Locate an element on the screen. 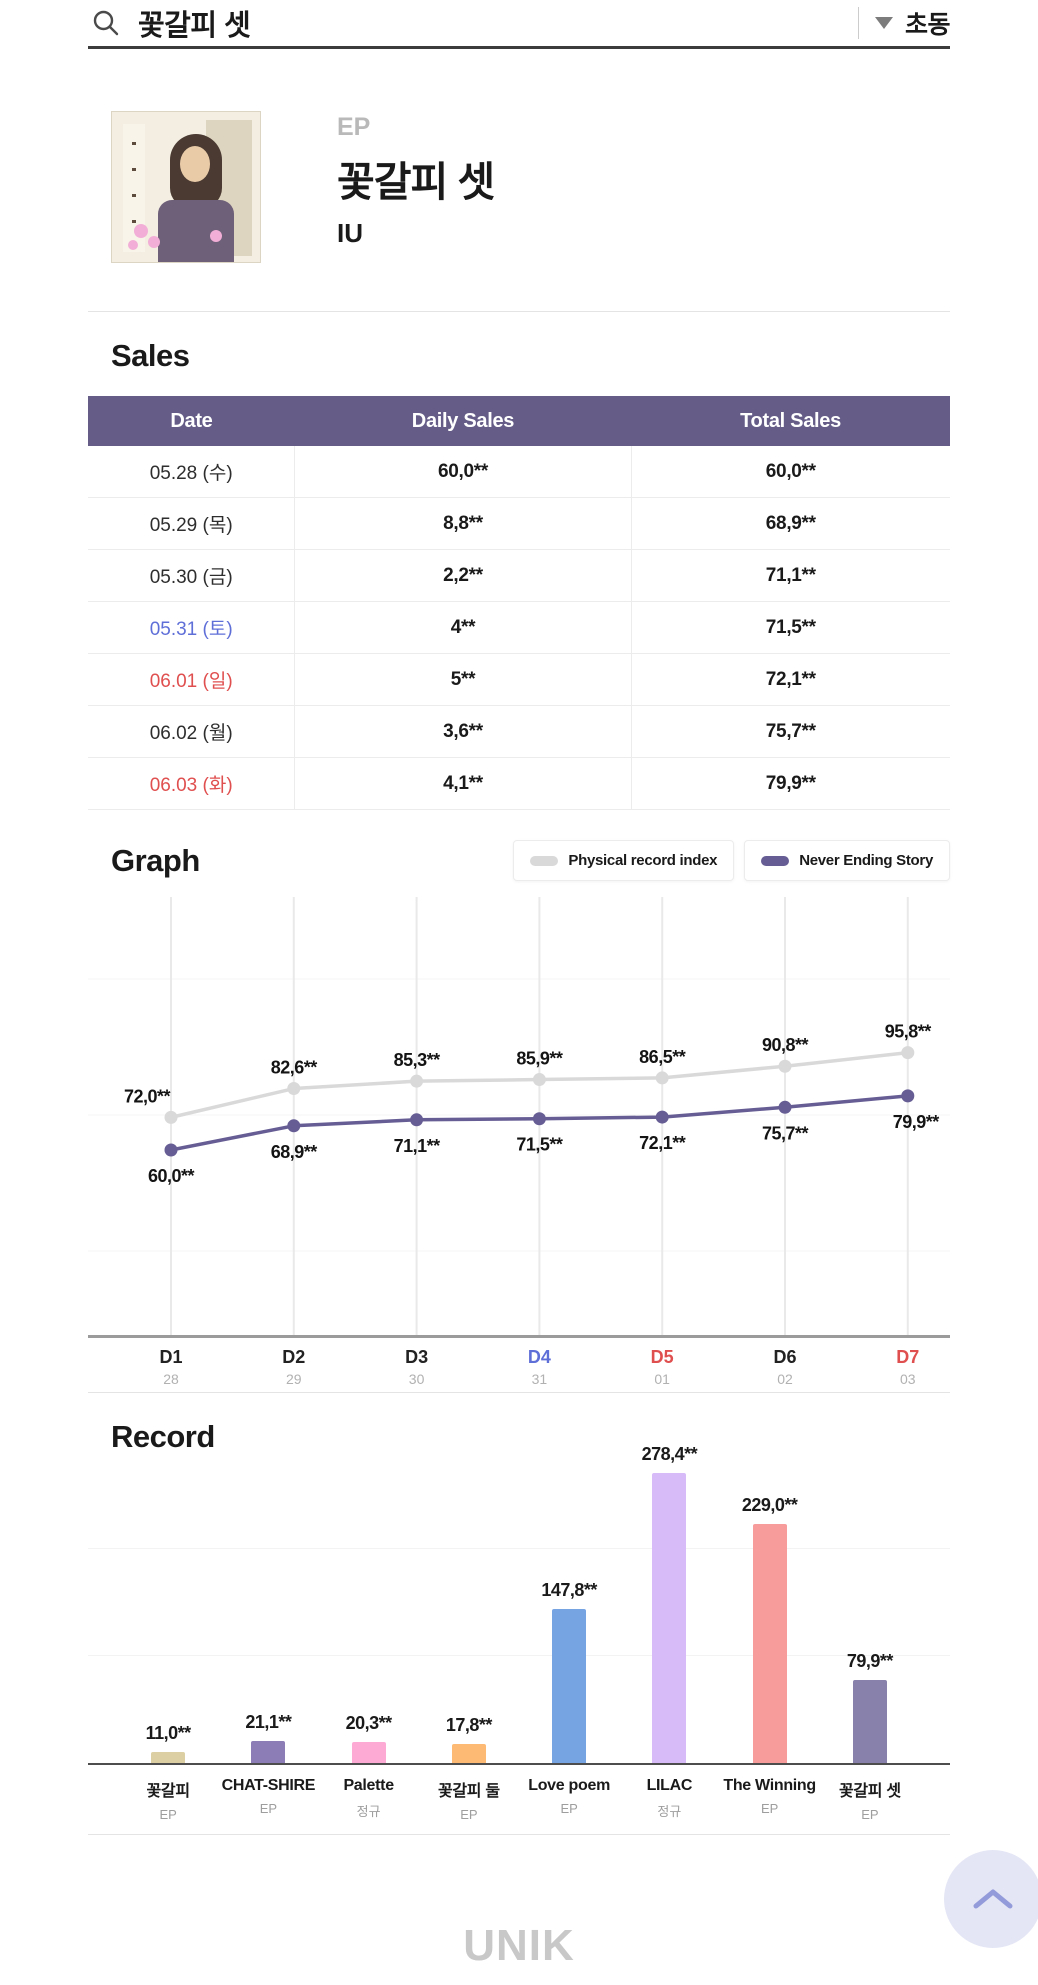  sales-table-header: Date Daily Sales Total Sales is located at coordinates (519, 421).